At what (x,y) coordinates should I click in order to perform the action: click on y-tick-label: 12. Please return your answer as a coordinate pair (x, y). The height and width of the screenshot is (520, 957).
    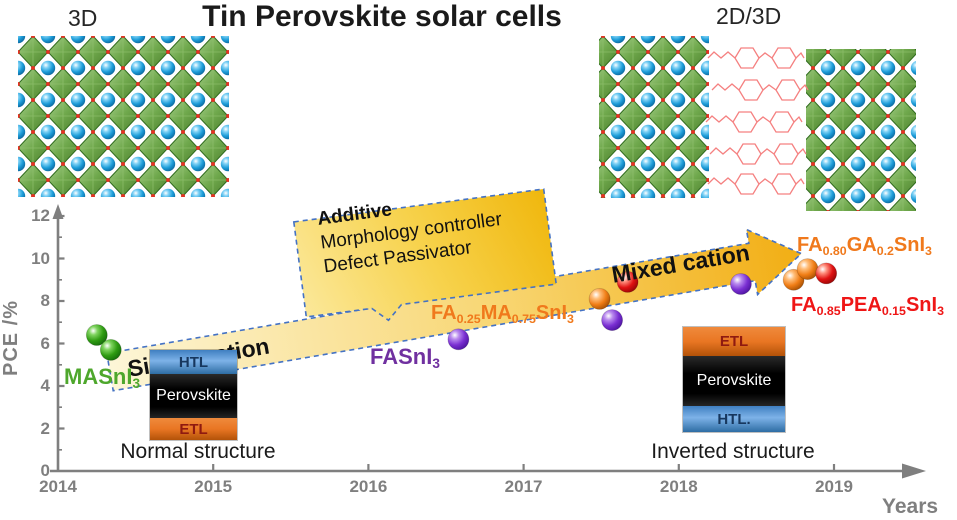
    Looking at the image, I should click on (40, 215).